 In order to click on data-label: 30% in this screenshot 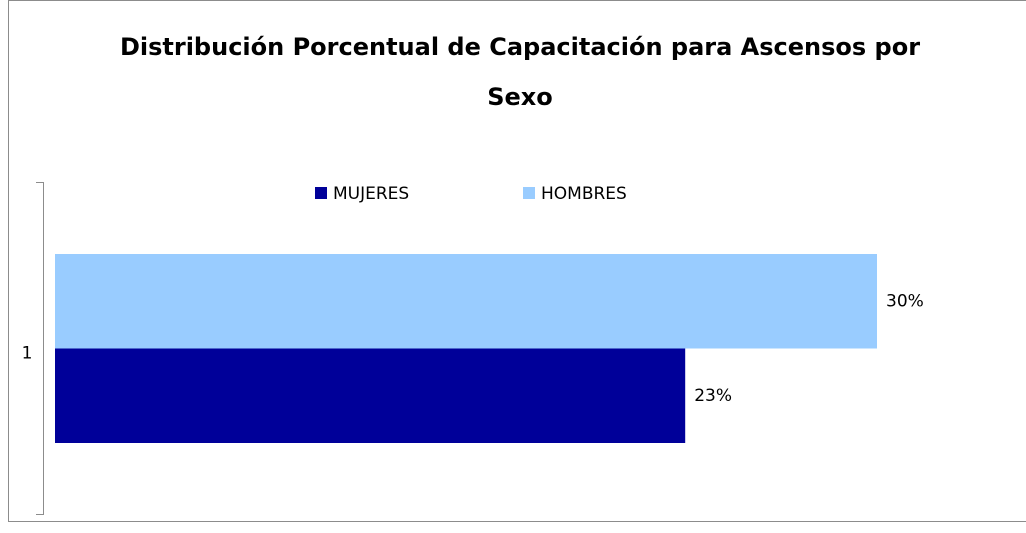, I will do `click(905, 301)`.